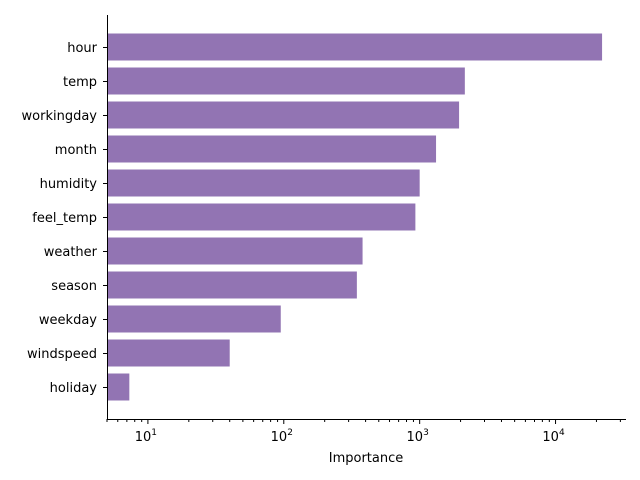 This screenshot has height=480, width=640. I want to click on bar-humidity, so click(263, 183).